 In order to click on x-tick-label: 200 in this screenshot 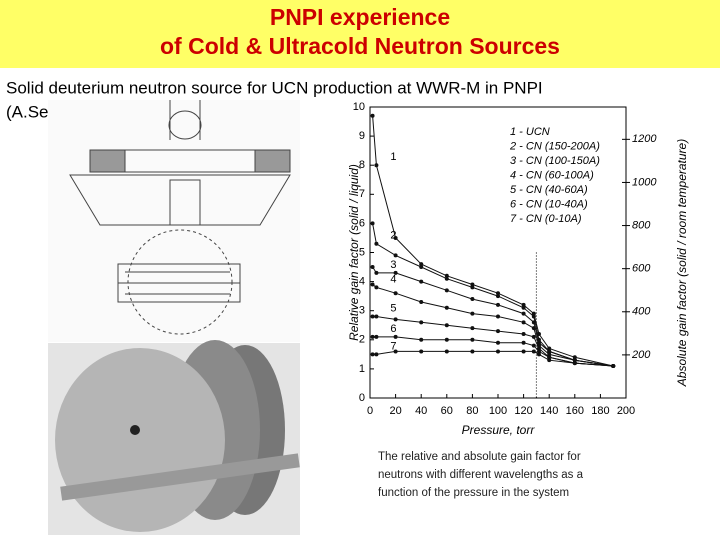, I will do `click(626, 411)`.